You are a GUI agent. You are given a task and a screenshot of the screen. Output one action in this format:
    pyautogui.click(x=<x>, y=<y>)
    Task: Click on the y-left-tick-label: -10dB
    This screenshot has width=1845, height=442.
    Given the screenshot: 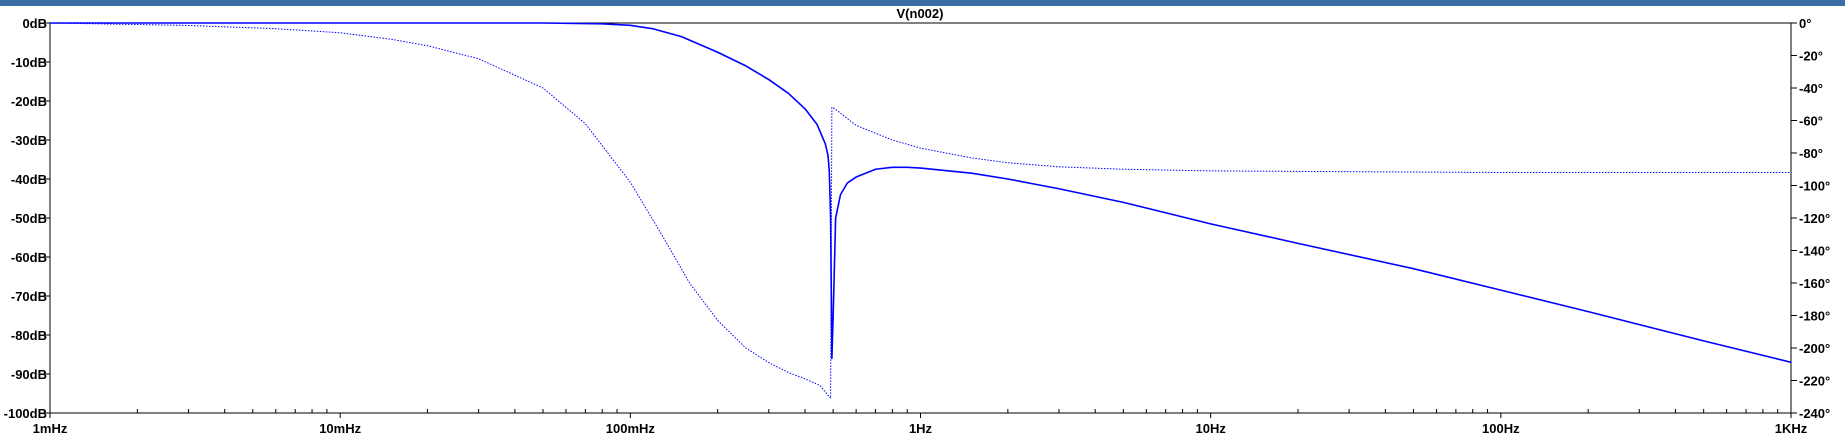 What is the action you would take?
    pyautogui.click(x=29, y=62)
    